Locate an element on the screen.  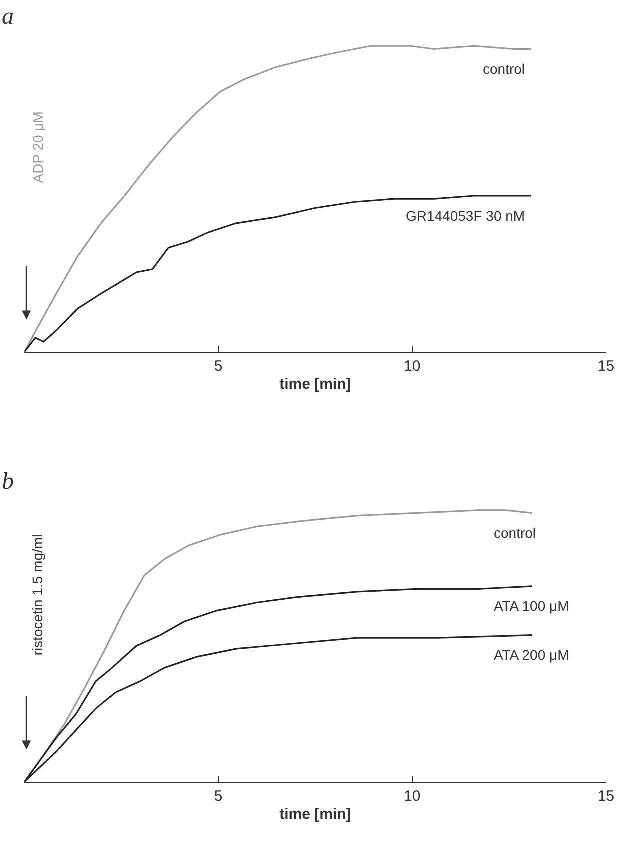
y-axis-title: ristocetin 1.5 mg/ml is located at coordinates (38, 595).